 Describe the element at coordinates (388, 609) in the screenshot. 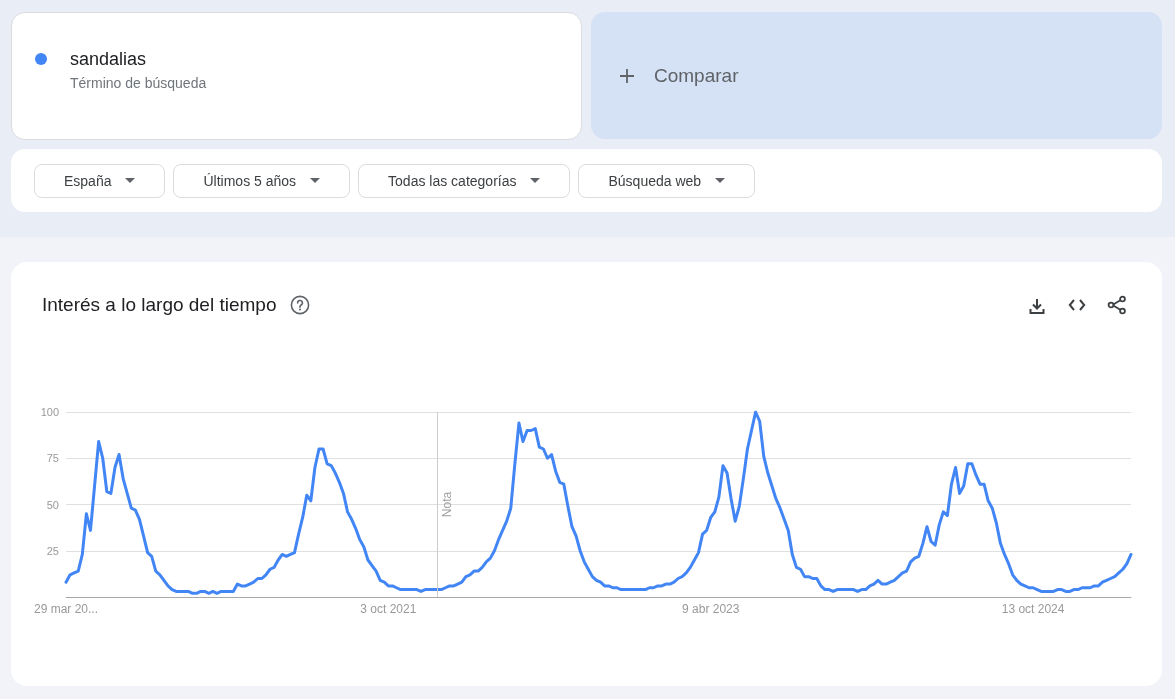

I see `x-tick-label: 3 oct 2021` at that location.